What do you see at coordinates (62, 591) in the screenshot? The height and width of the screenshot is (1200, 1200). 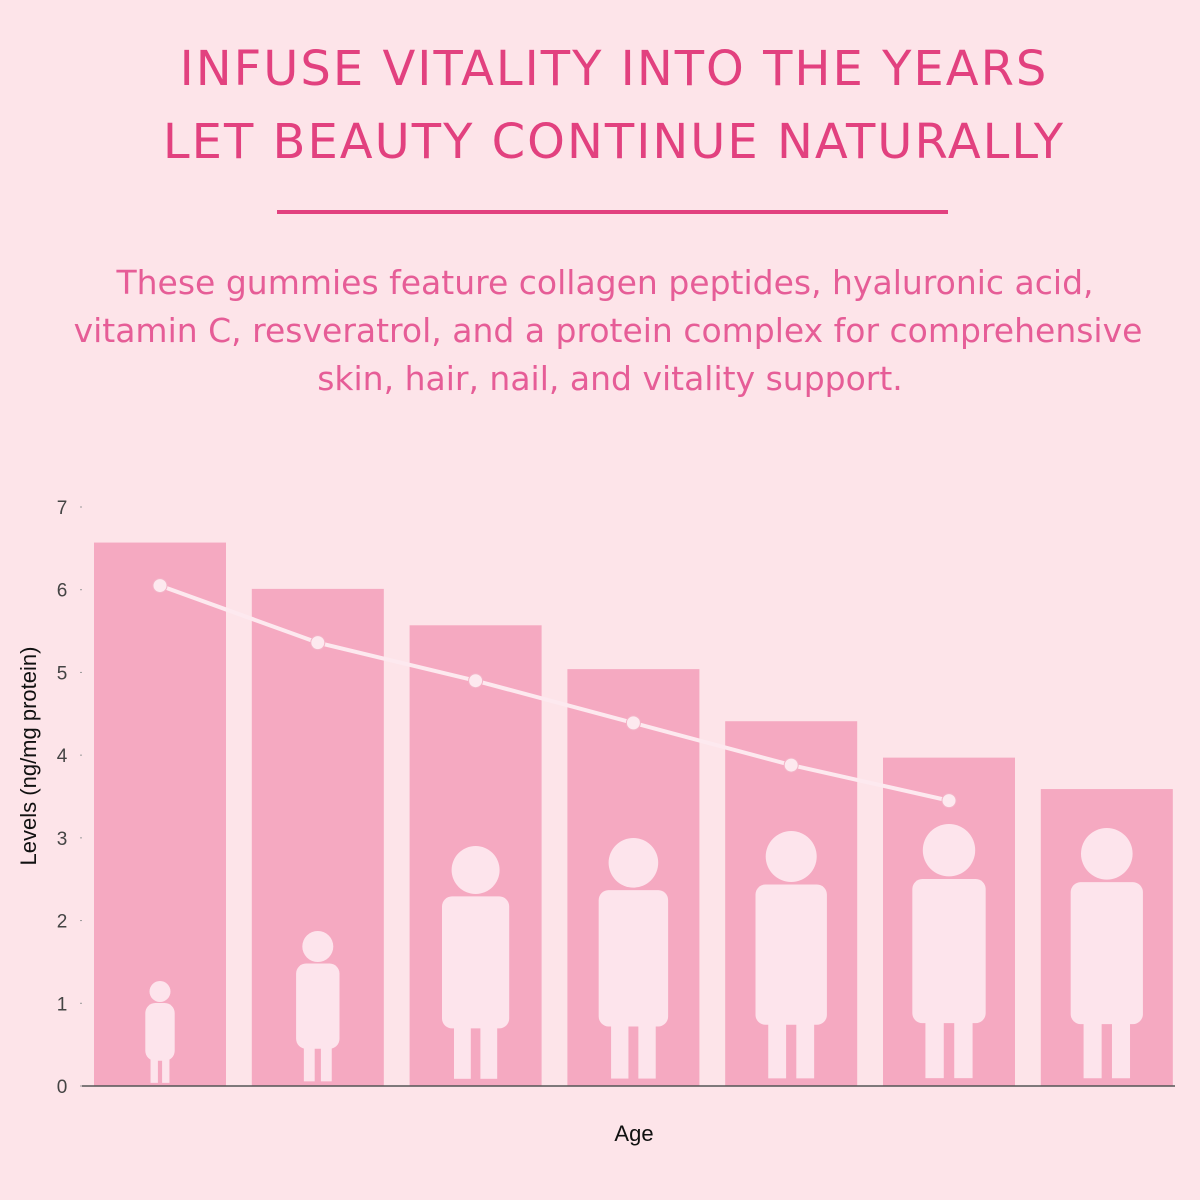 I see `y-tick-label: 6` at bounding box center [62, 591].